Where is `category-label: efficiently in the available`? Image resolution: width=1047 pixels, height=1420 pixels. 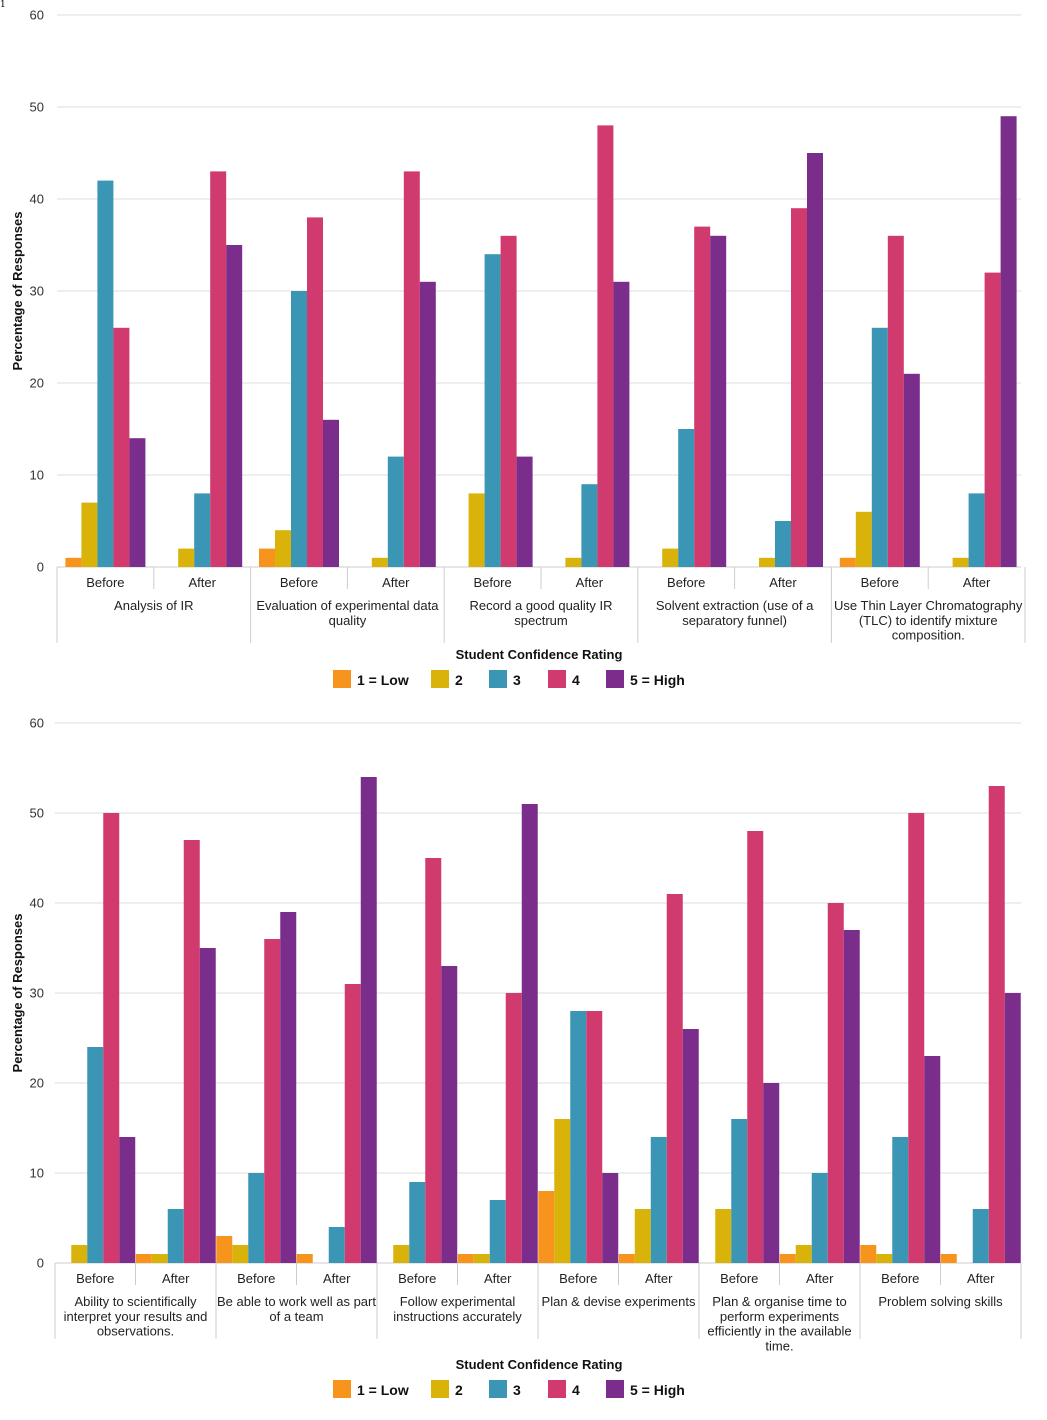 category-label: efficiently in the available is located at coordinates (779, 1331).